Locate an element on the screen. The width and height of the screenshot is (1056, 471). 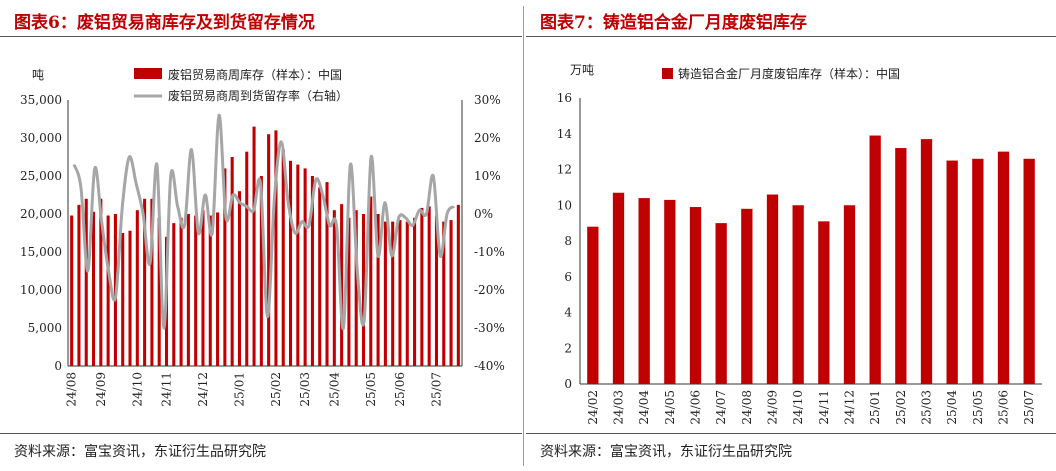
left-chart-title: 图表6：废铝贸易商库存及到货留存情况 is located at coordinates (164, 23).